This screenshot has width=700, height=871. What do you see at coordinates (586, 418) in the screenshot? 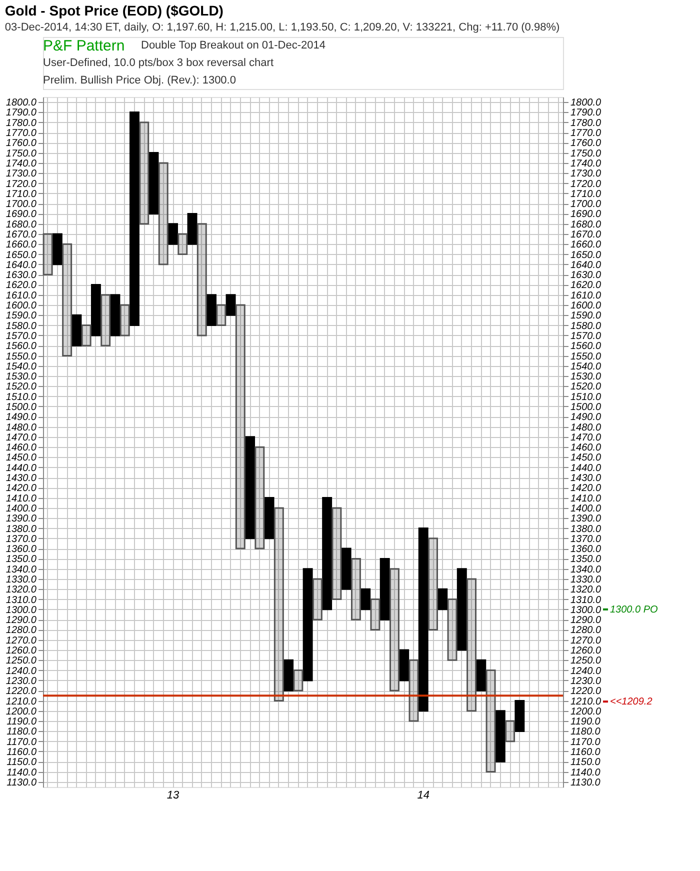
I see `y-tick-label: 1490.0` at bounding box center [586, 418].